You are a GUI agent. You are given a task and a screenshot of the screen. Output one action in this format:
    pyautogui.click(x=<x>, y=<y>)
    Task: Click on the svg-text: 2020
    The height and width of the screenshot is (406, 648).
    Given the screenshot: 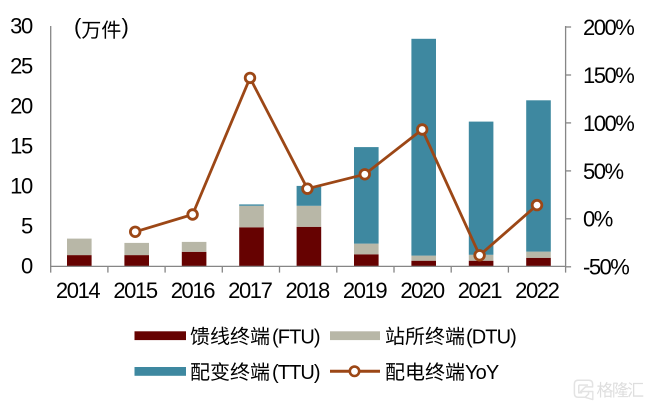 What is the action you would take?
    pyautogui.click(x=422, y=290)
    